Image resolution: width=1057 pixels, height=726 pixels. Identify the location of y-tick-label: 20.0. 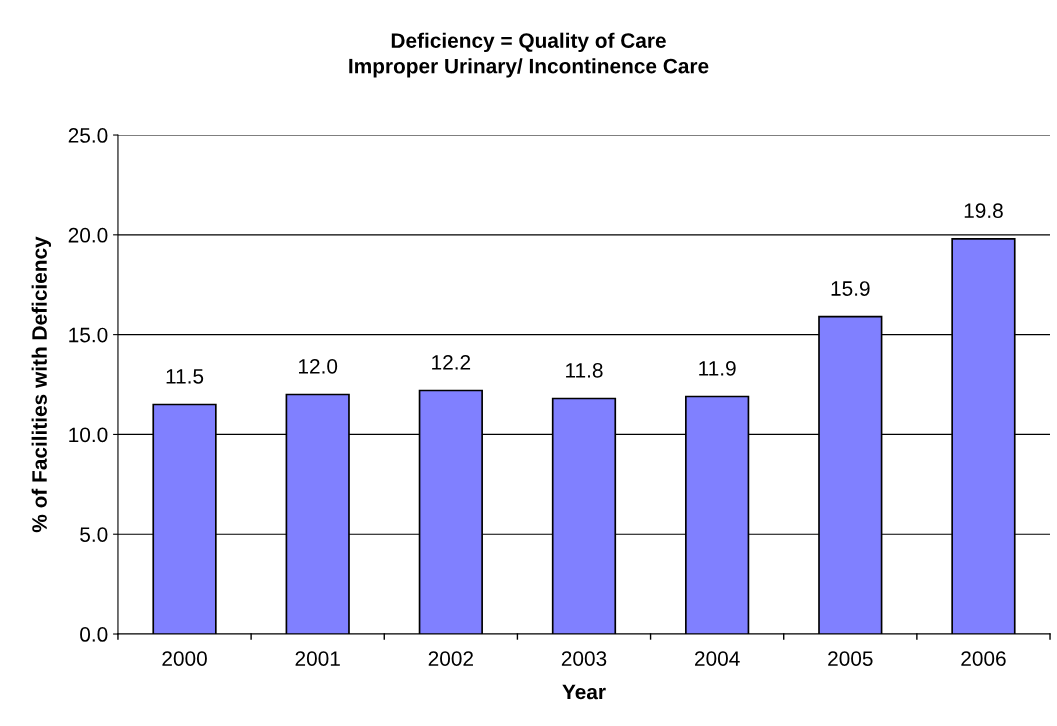
(88, 235).